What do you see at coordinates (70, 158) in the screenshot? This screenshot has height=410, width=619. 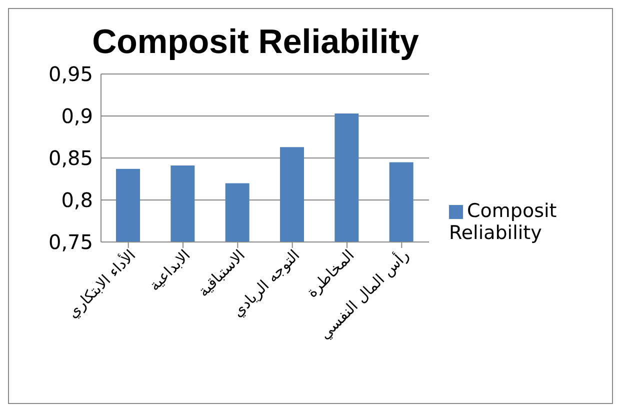 I see `y-tick-label: 0,85` at bounding box center [70, 158].